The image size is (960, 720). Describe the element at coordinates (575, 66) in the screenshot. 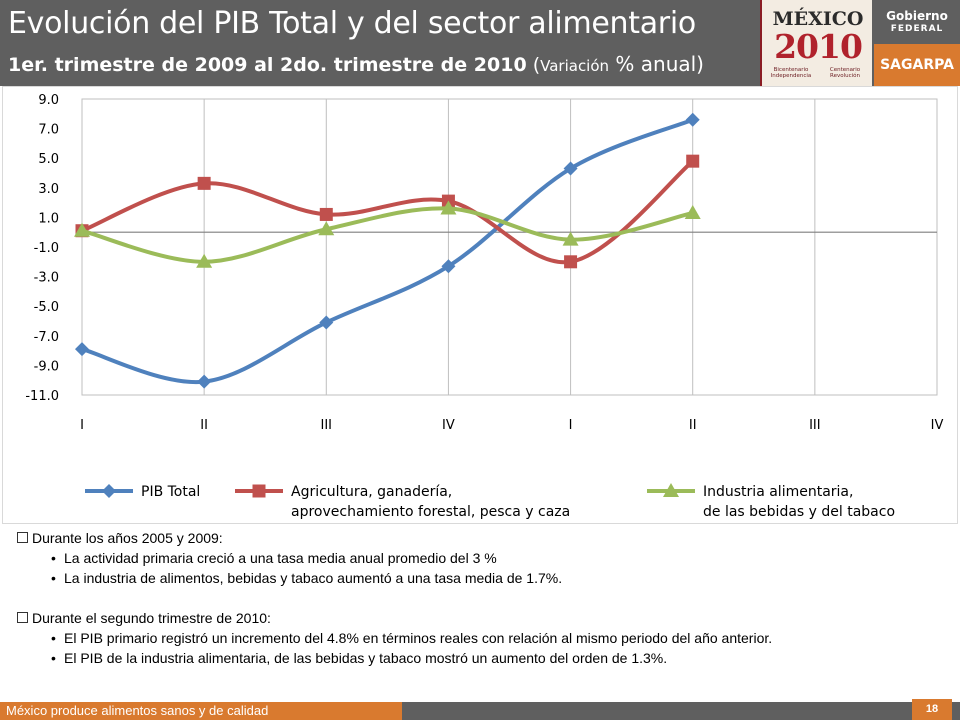

I see `subtitle-variacion: Variación` at that location.